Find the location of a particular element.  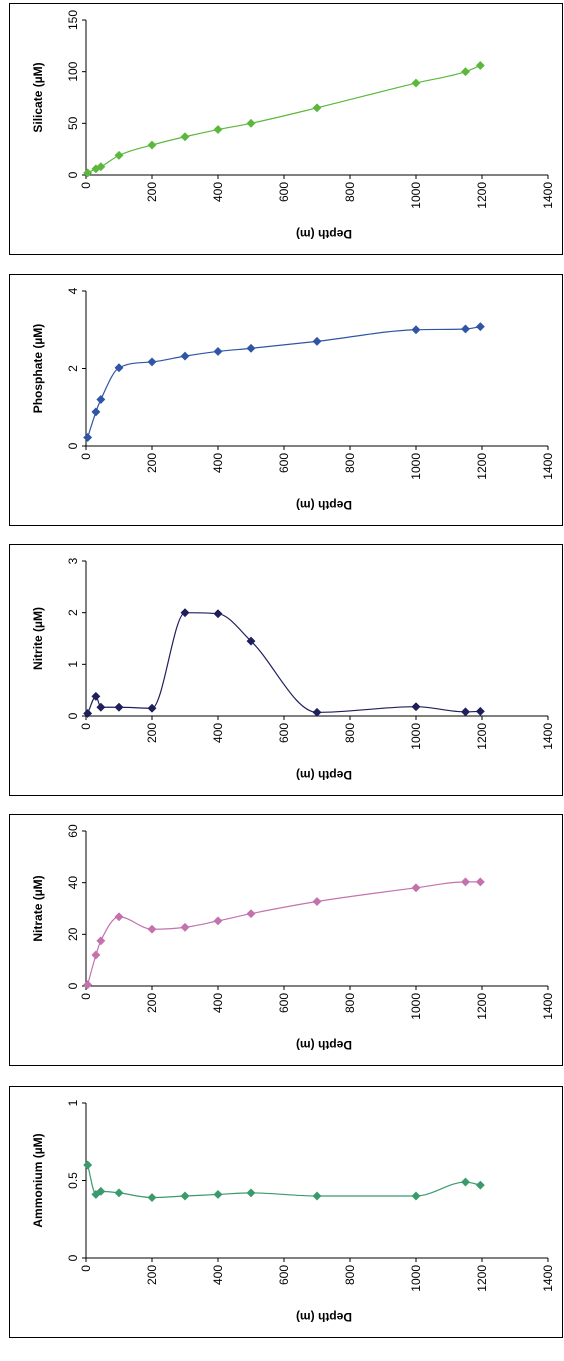

y-axis-title: Nitrate (µM) is located at coordinates (38, 908).